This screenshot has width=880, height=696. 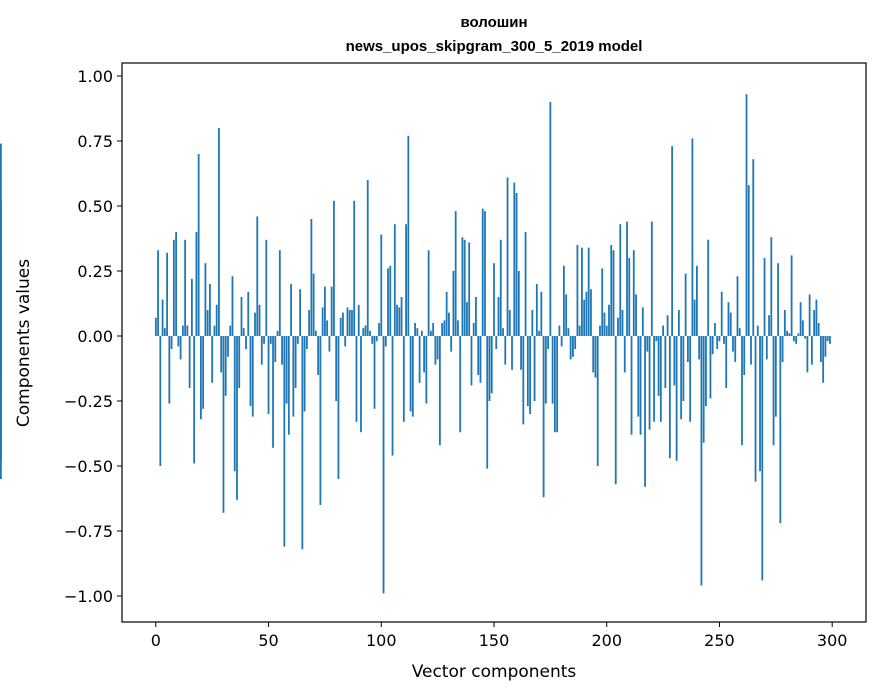 I want to click on y-tick-label: 0.25, so click(x=95, y=271).